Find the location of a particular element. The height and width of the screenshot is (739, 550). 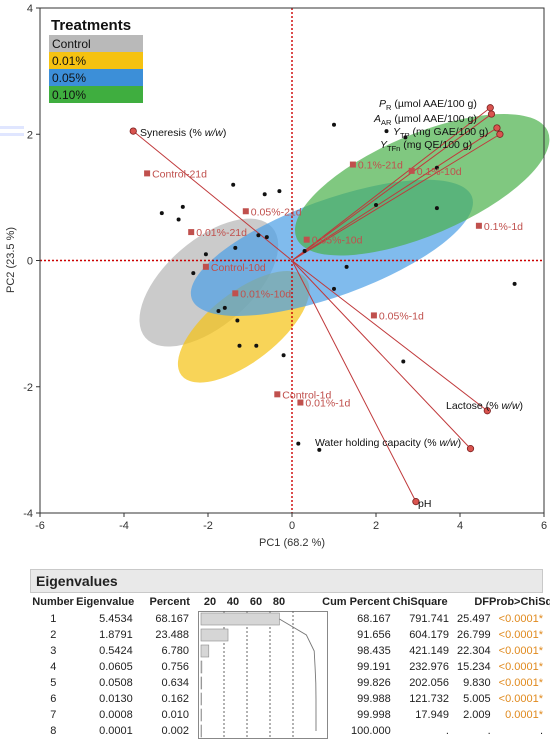

x-axis-title: PC1 (68.2 %) is located at coordinates (292, 543).